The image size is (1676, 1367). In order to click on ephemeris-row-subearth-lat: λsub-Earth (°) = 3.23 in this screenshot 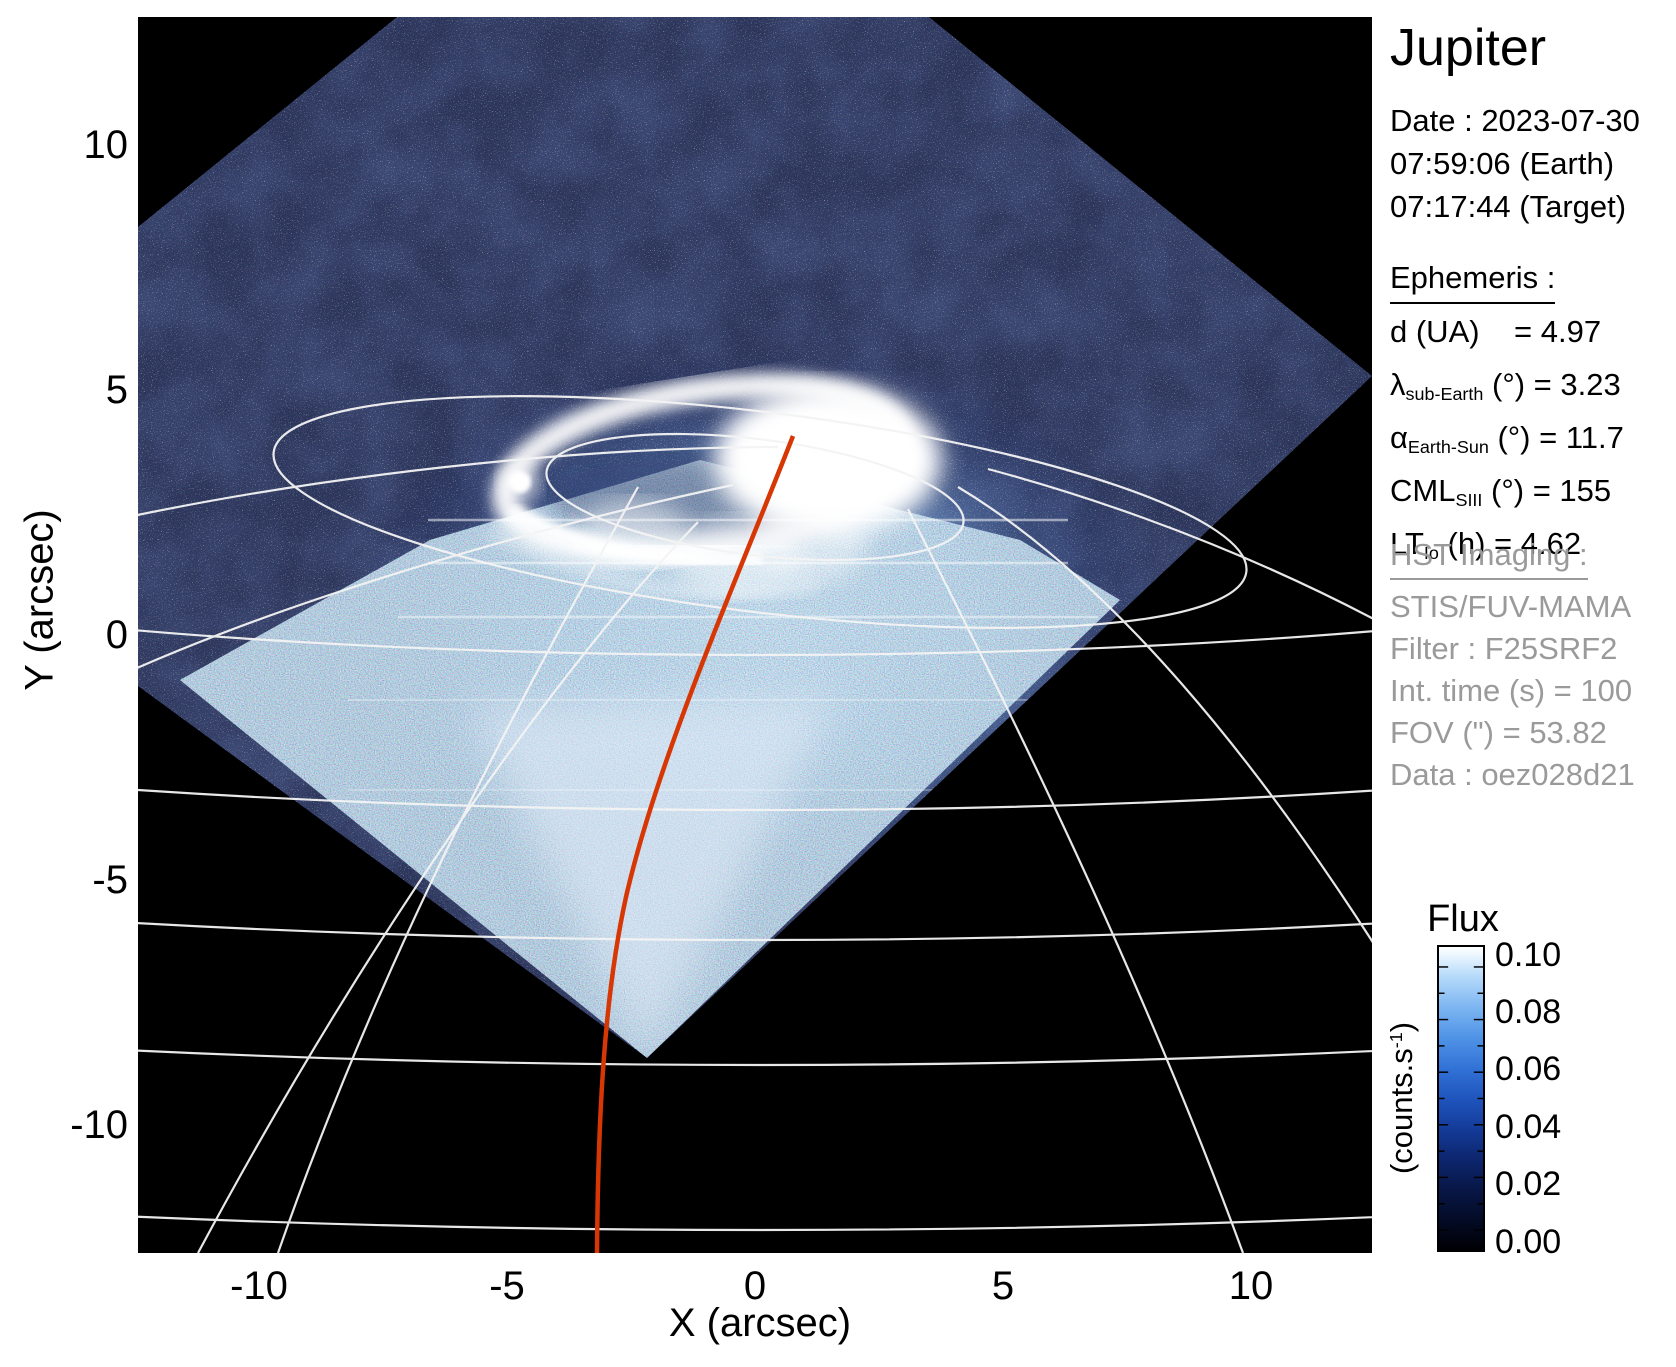, I will do `click(1505, 386)`.